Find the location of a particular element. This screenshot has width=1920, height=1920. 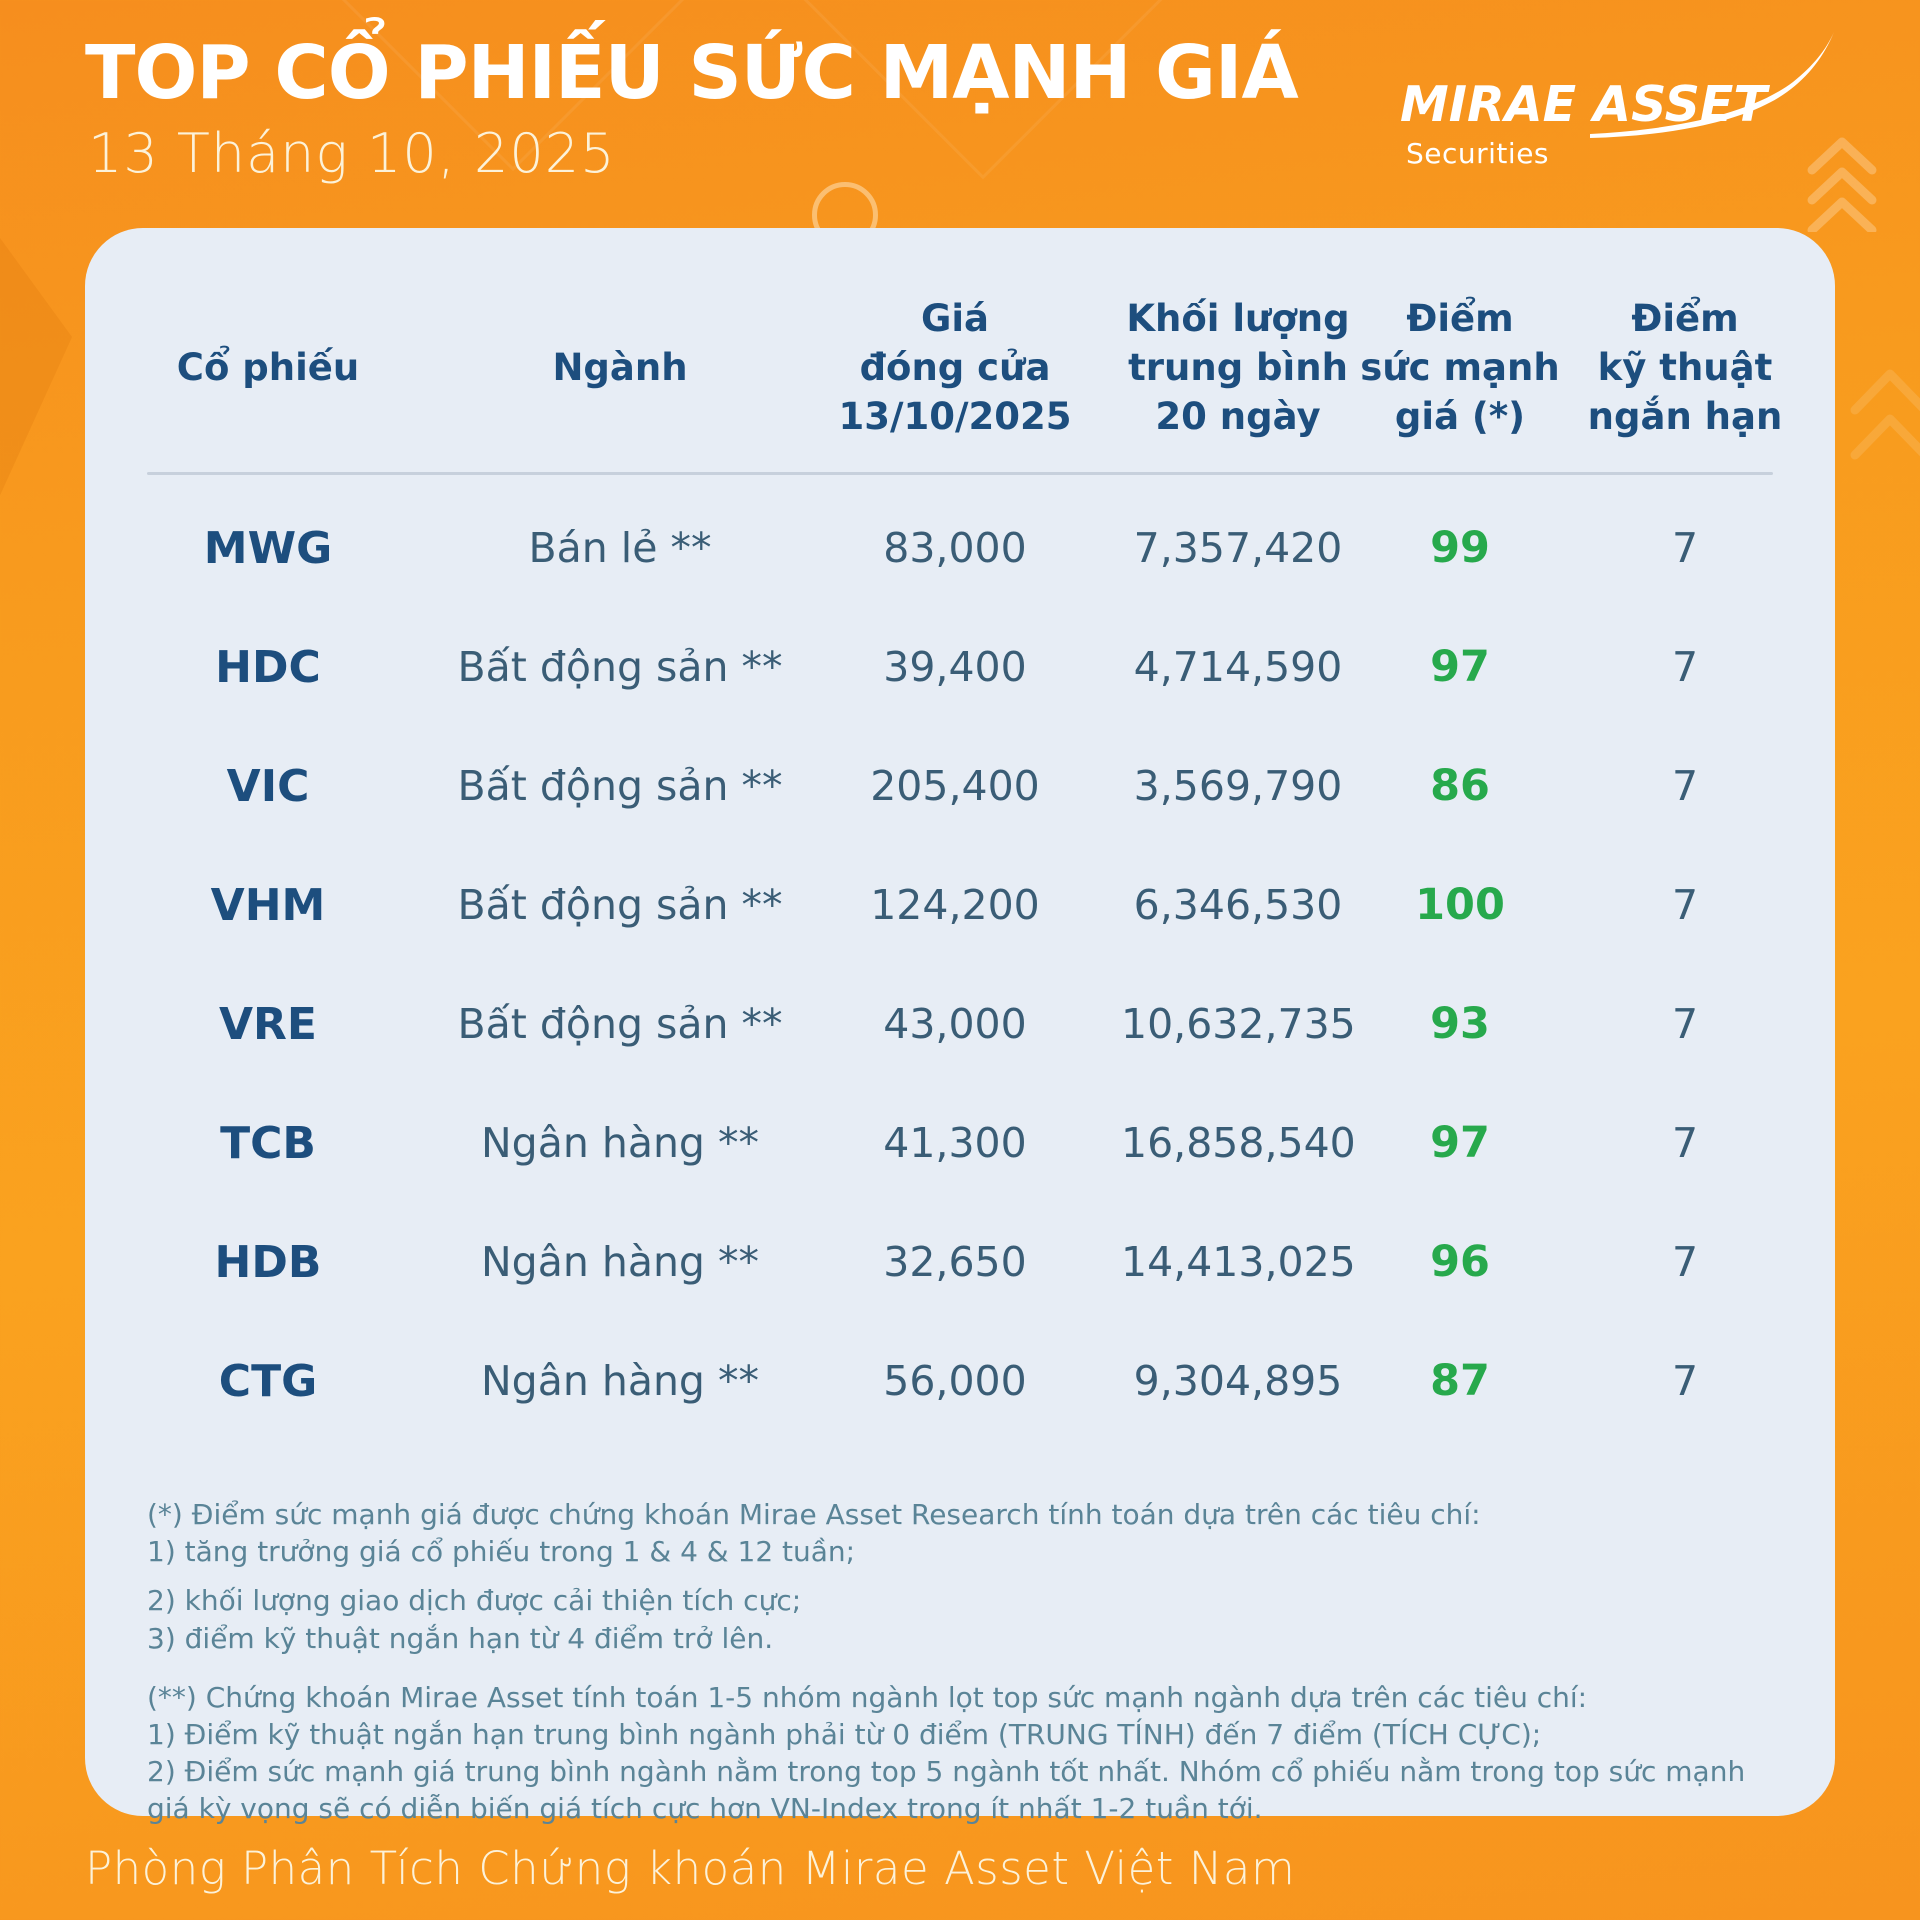

strength-cell: 100 is located at coordinates (1460, 905).